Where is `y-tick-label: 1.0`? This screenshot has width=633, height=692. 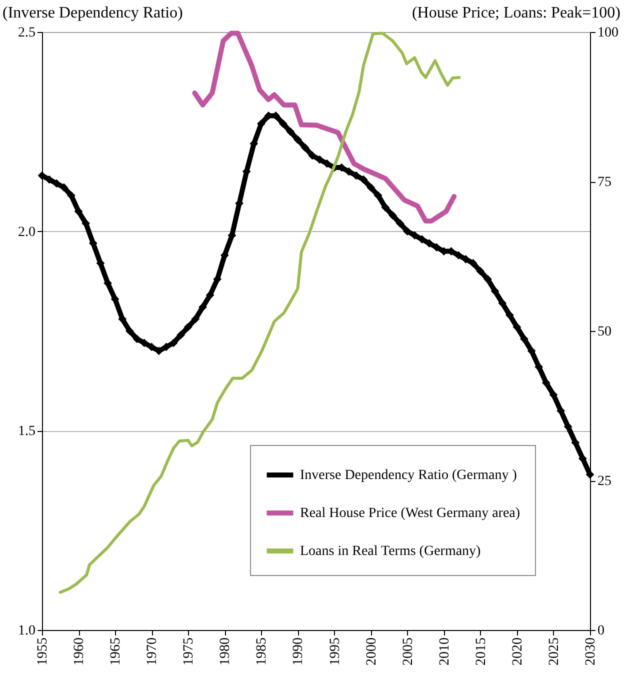
y-tick-label: 1.0 is located at coordinates (27, 631).